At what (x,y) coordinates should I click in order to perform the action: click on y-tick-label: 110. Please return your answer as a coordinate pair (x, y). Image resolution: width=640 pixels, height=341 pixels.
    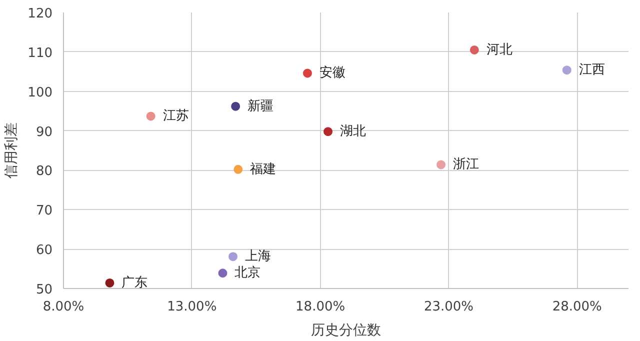
    Looking at the image, I should click on (40, 53).